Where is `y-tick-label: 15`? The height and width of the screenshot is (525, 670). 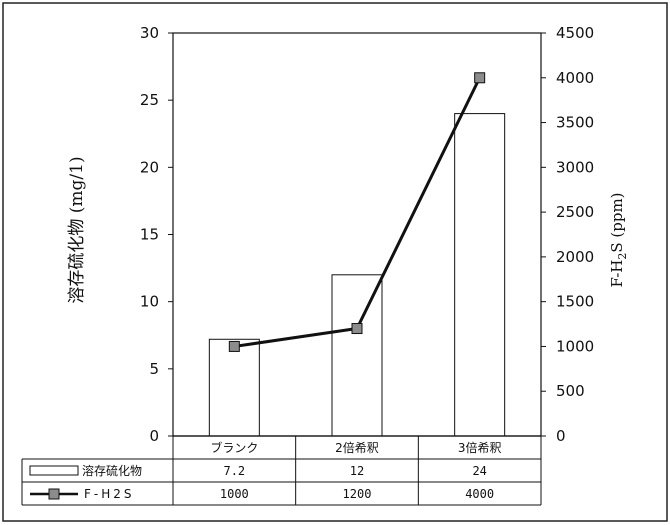
y-tick-label: 15 is located at coordinates (149, 235).